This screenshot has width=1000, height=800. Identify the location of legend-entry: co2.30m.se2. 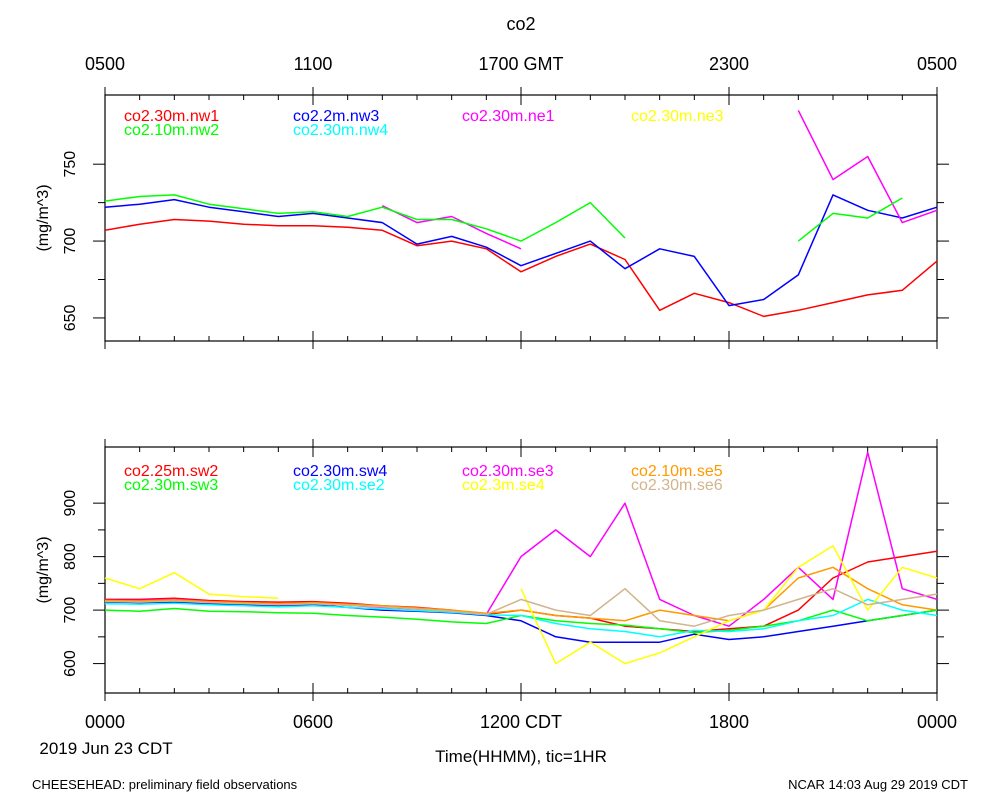
(339, 485).